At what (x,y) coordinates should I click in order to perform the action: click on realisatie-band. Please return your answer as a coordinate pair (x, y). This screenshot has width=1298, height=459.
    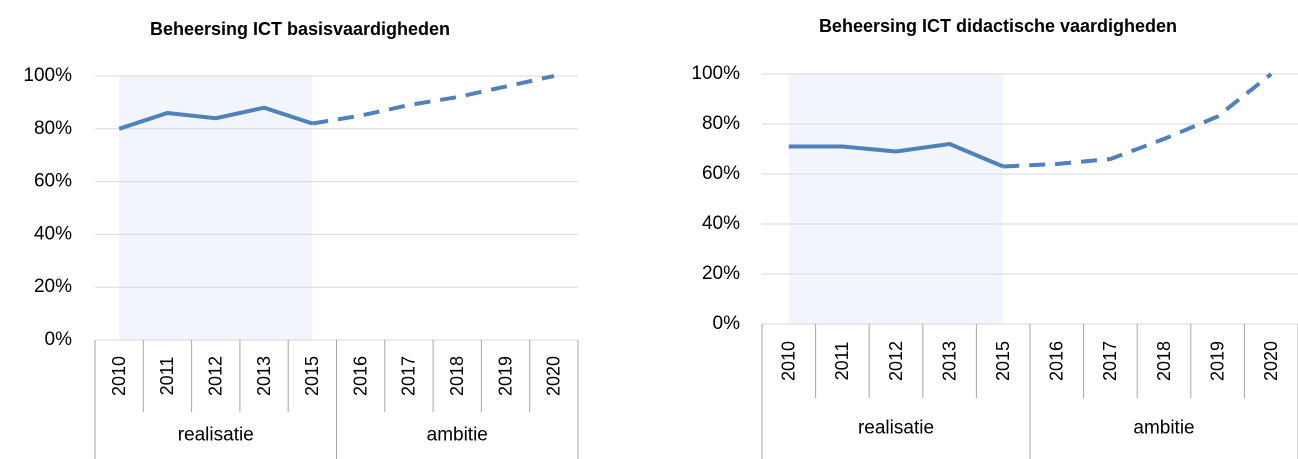
    Looking at the image, I should click on (896, 199).